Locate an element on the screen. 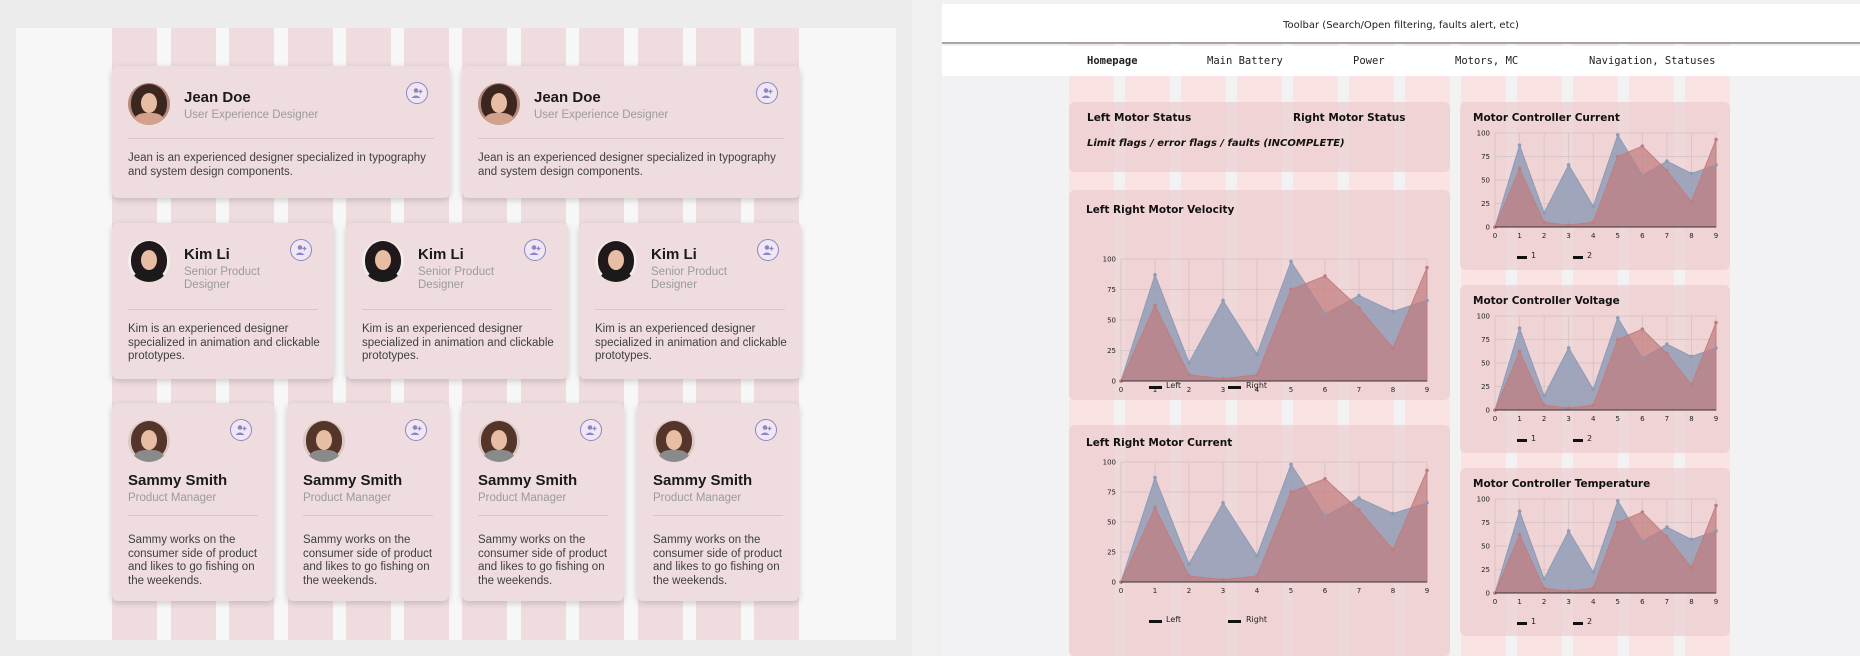  y-tick-label: 0 is located at coordinates (1488, 228).